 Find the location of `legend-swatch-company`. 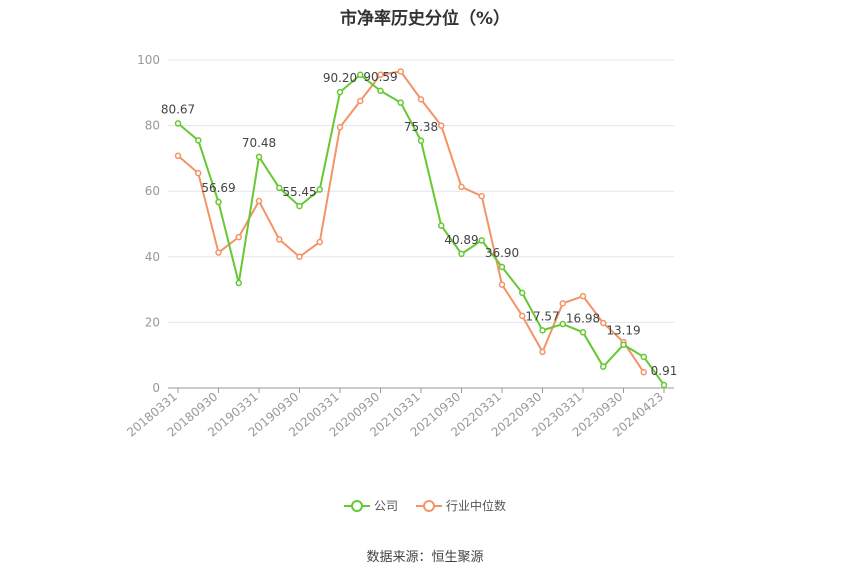

legend-swatch-company is located at coordinates (356, 505).